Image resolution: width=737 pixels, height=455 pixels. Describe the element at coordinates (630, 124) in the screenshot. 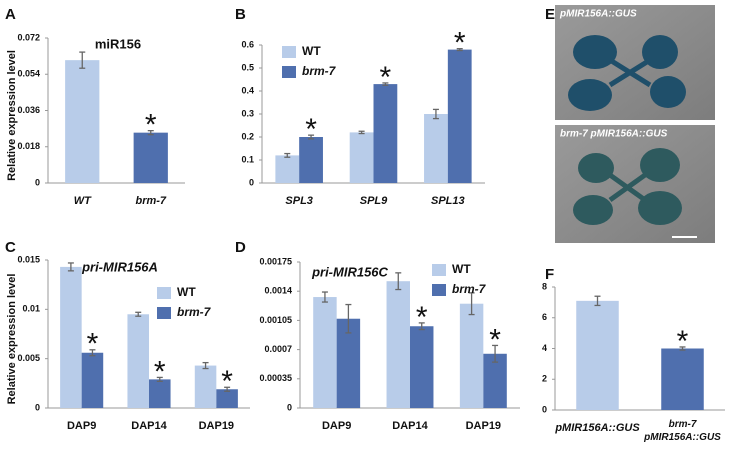

I see `image-panel: E pMIR156A::GUS brm-7 pMIR156A::GUS` at that location.